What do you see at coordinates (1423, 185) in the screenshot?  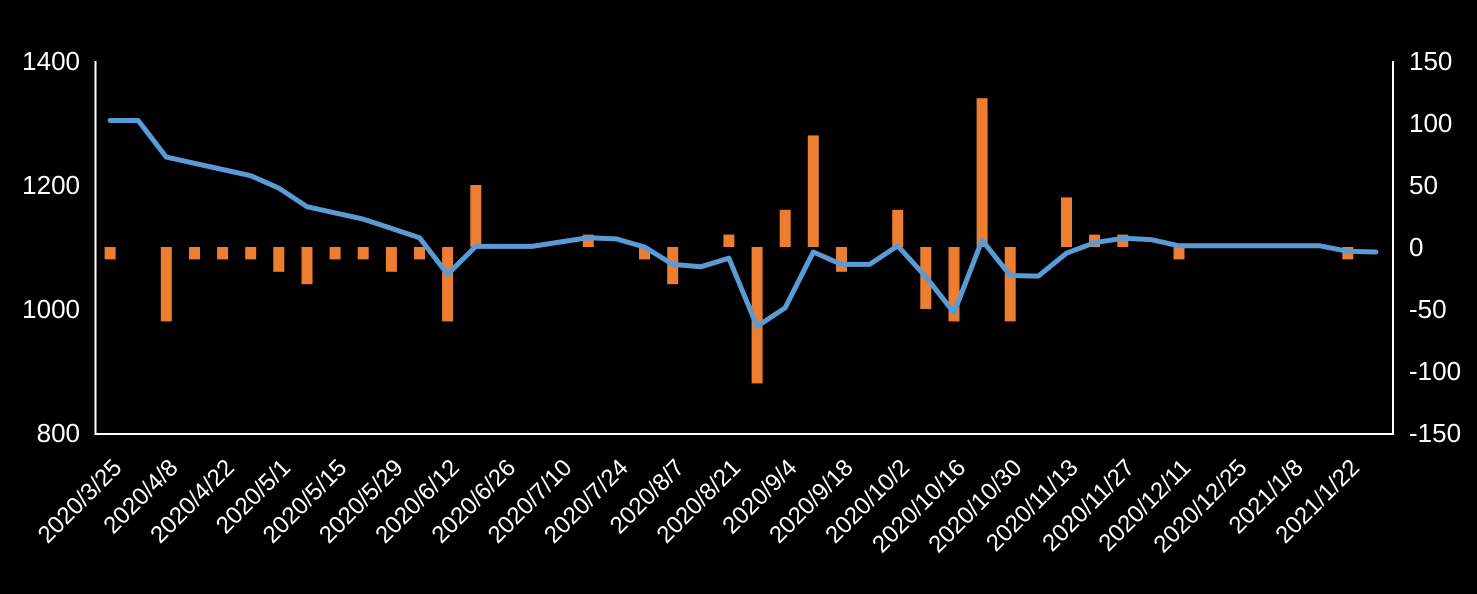 I see `right-axis-tick-label: 50` at bounding box center [1423, 185].